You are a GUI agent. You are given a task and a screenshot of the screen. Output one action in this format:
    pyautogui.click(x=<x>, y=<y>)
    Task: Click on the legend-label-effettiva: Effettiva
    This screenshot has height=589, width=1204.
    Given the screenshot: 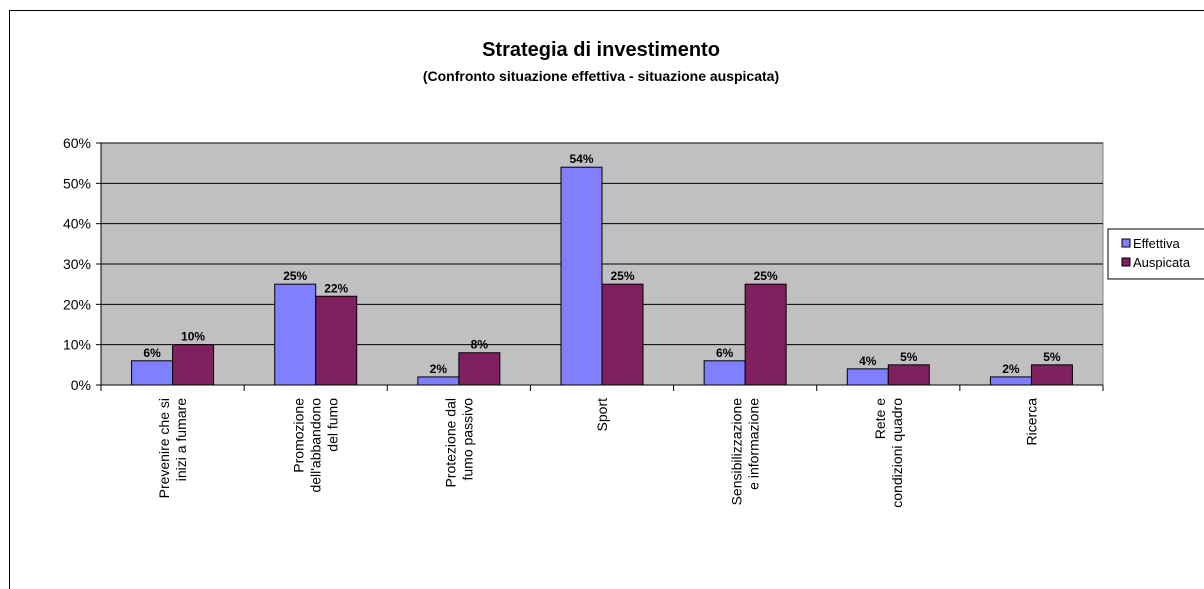 What is the action you would take?
    pyautogui.click(x=1157, y=243)
    